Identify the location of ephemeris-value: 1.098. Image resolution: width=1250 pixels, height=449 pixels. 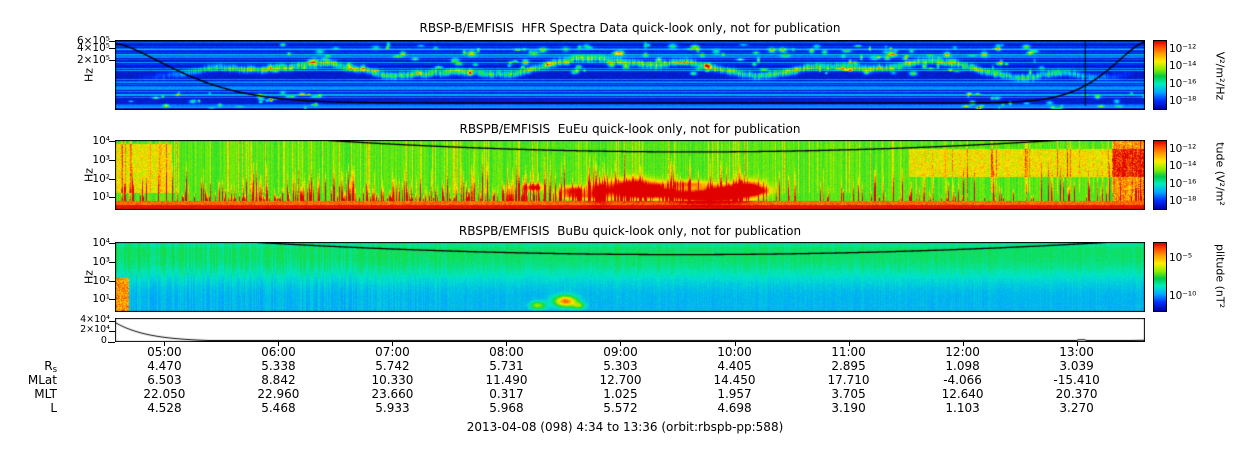
(962, 366).